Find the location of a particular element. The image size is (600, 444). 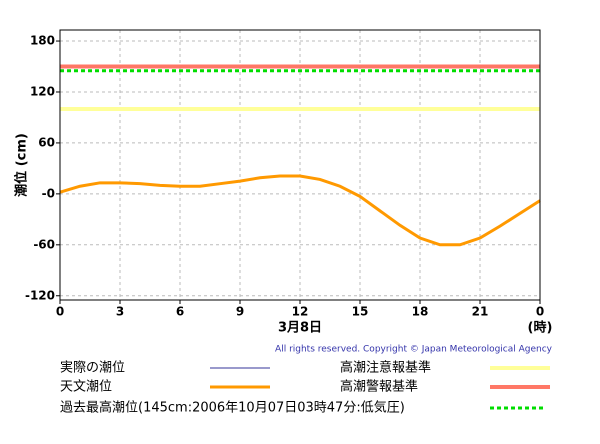

y-tick-label: 180 is located at coordinates (42, 41).